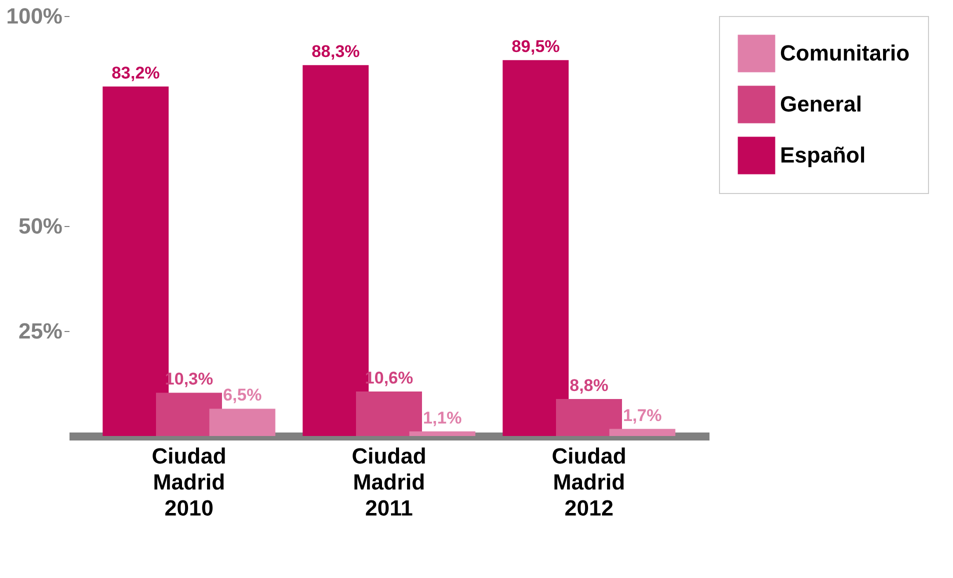 The height and width of the screenshot is (578, 953). Describe the element at coordinates (536, 46) in the screenshot. I see `data-label: 89,5%` at that location.